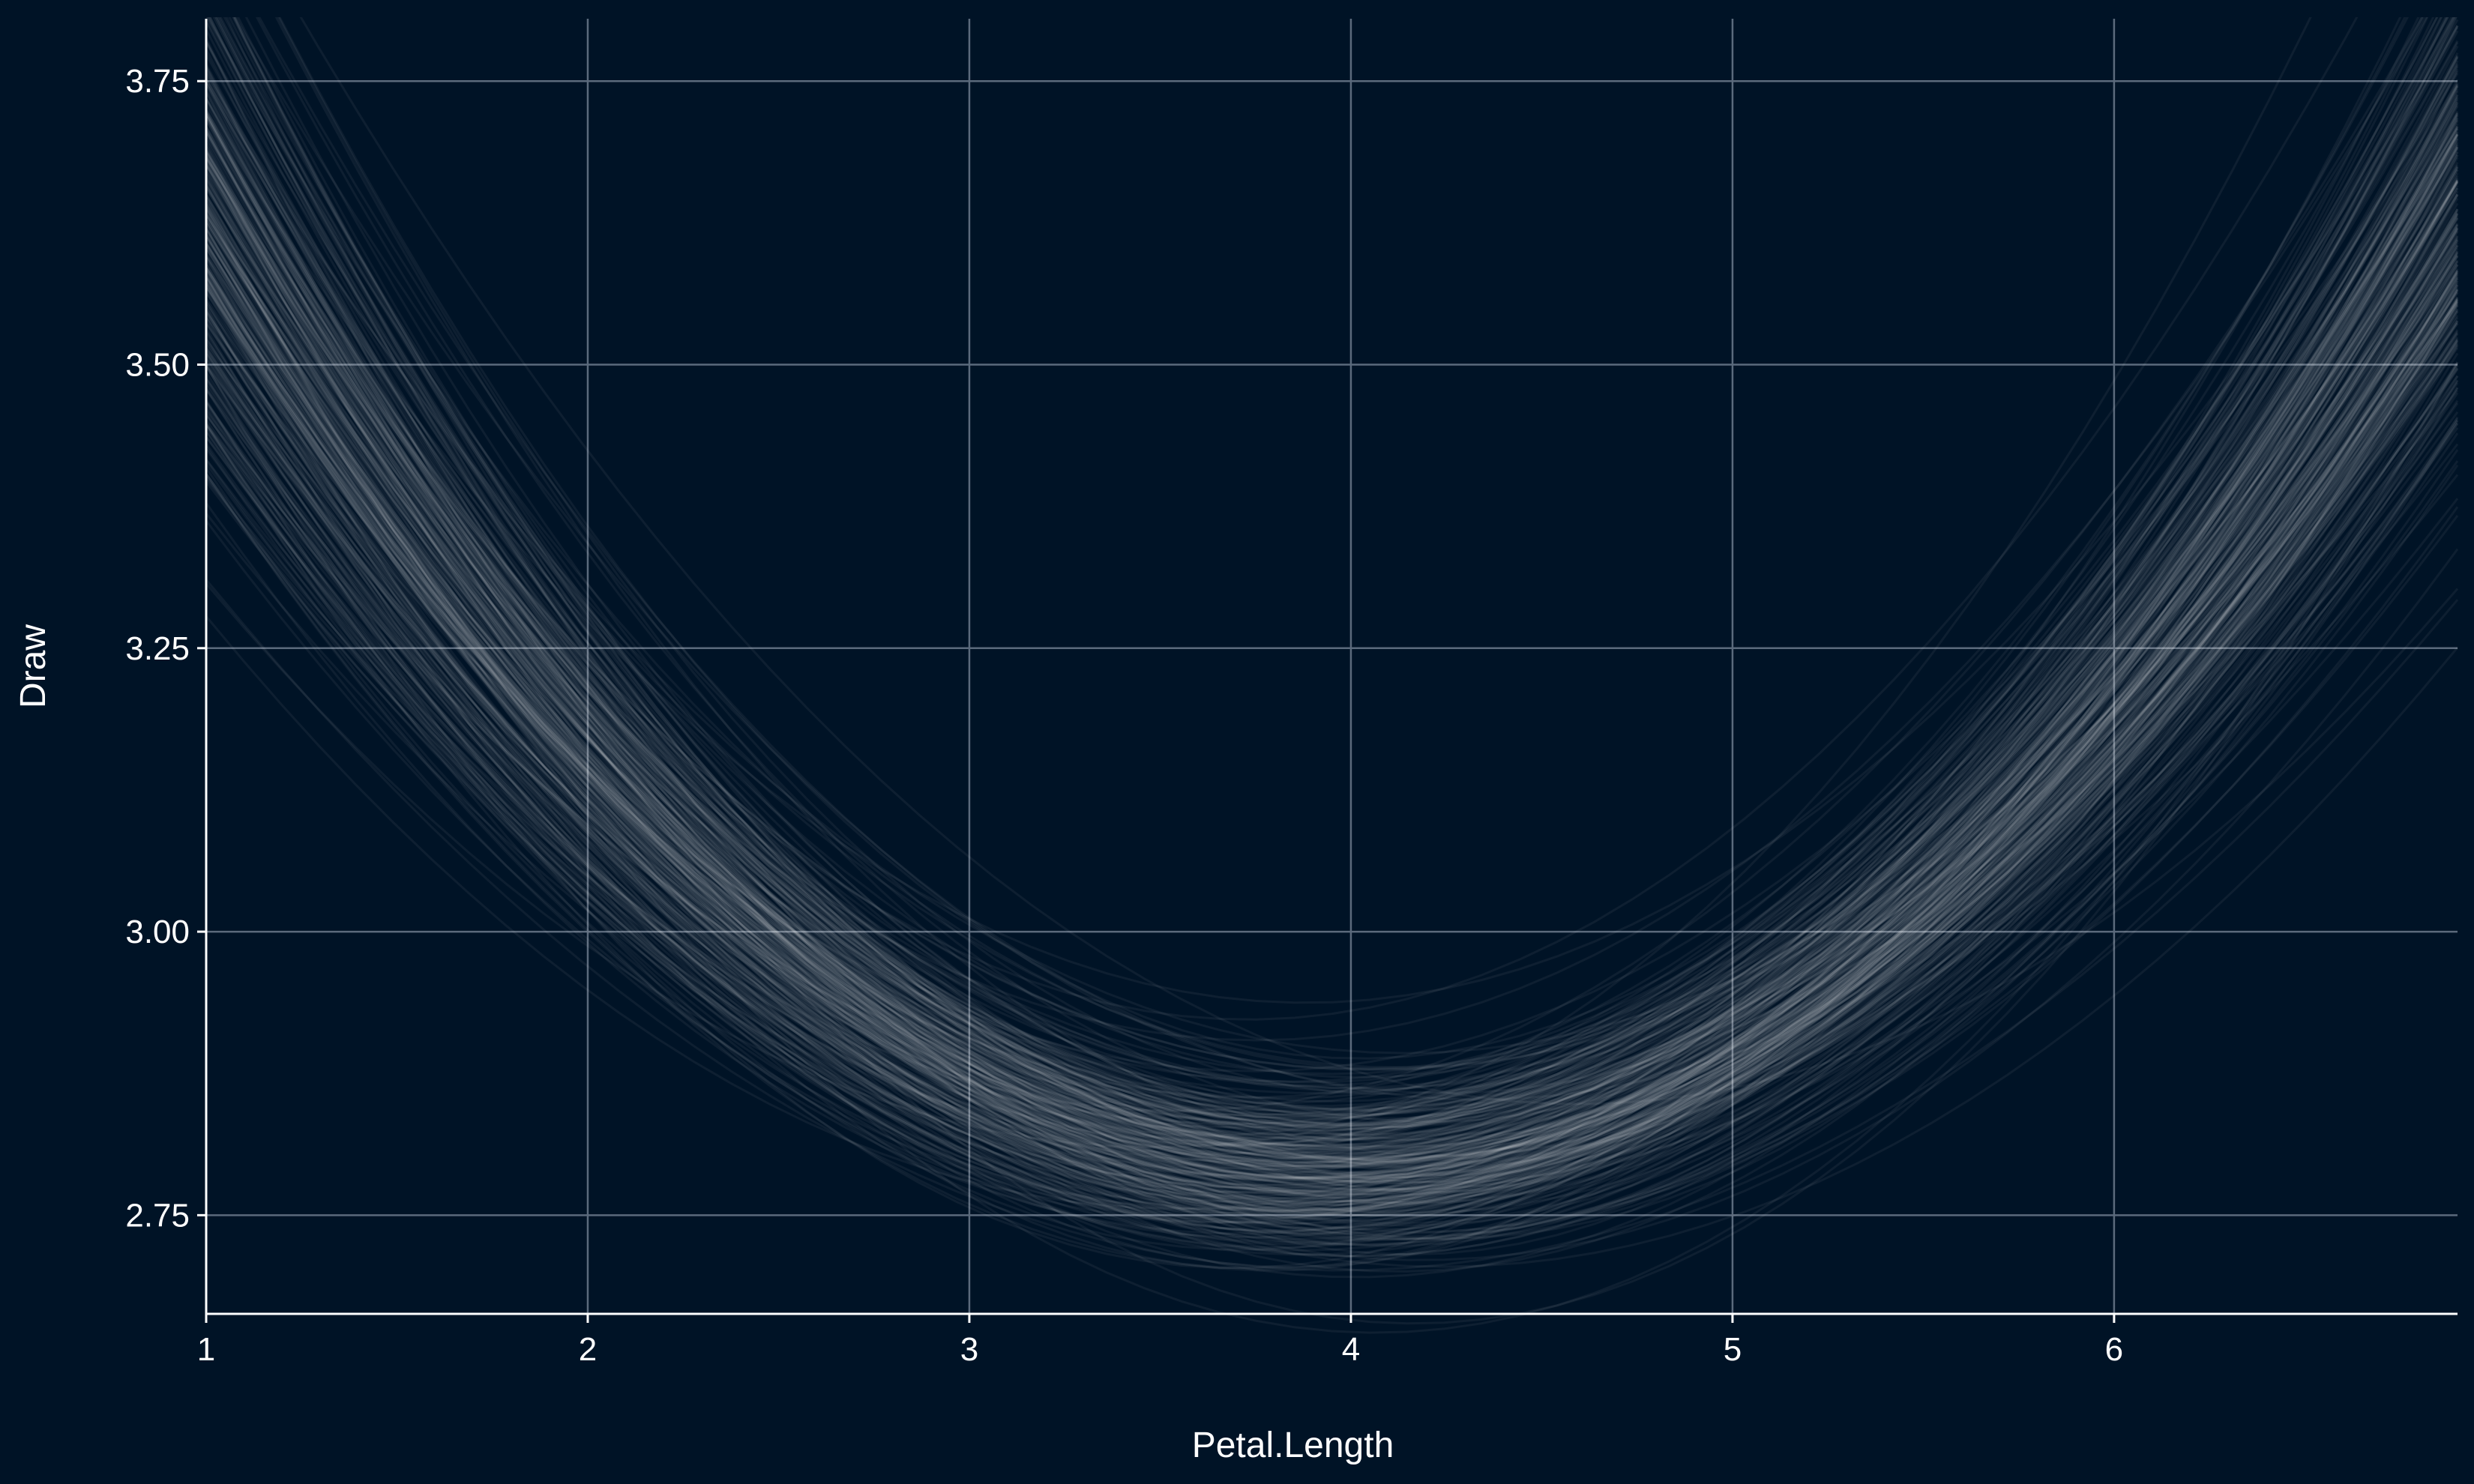 This screenshot has height=1484, width=2474. Describe the element at coordinates (33, 666) in the screenshot. I see `y-axis-title: Draw` at that location.